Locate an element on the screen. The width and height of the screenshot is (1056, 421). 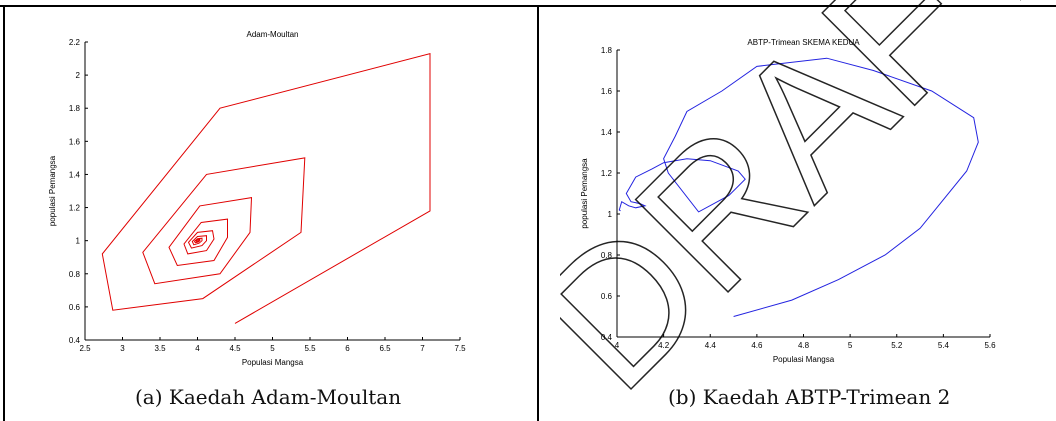
chart-title: ABTP-Trimean SKEMA KEDUA is located at coordinates (803, 42).